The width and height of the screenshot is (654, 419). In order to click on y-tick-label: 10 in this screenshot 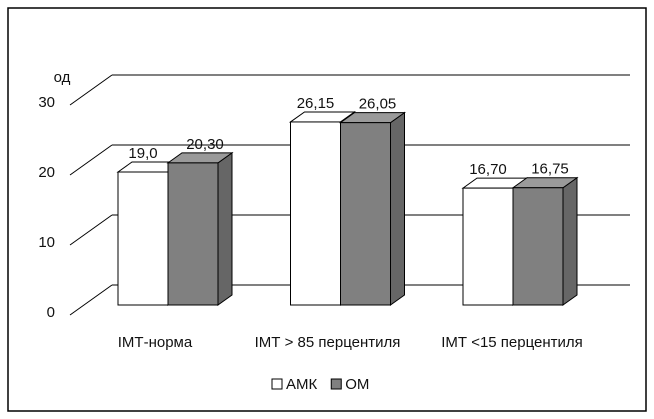, I will do `click(46, 242)`.